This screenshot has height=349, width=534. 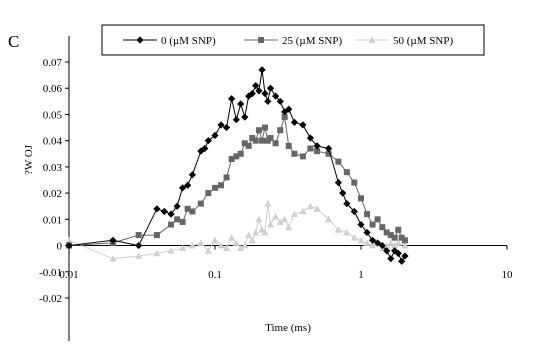 I want to click on y-tick-label-3: 0.01, so click(x=52, y=220).